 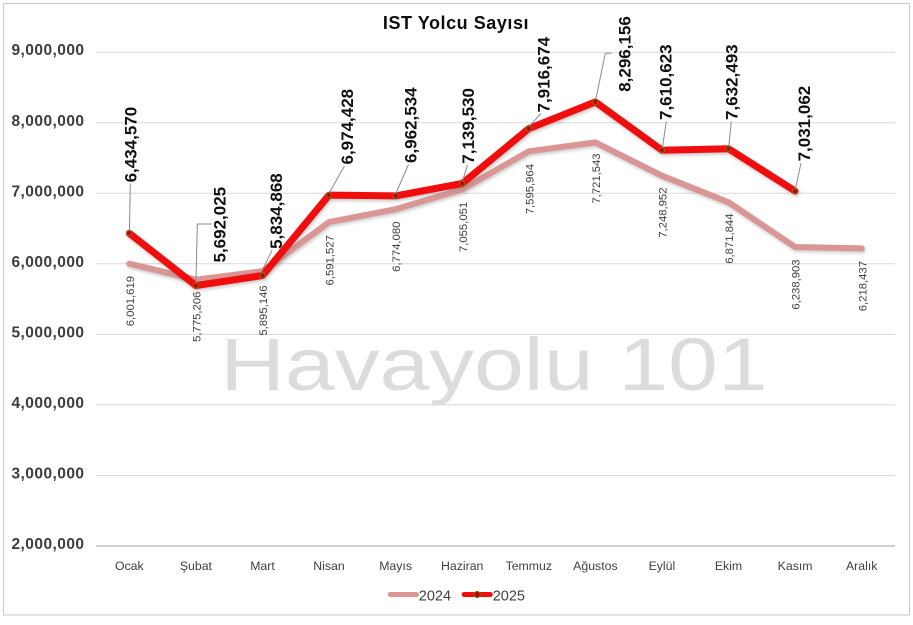 What do you see at coordinates (468, 126) in the screenshot?
I see `svg-text: 7,139,530` at bounding box center [468, 126].